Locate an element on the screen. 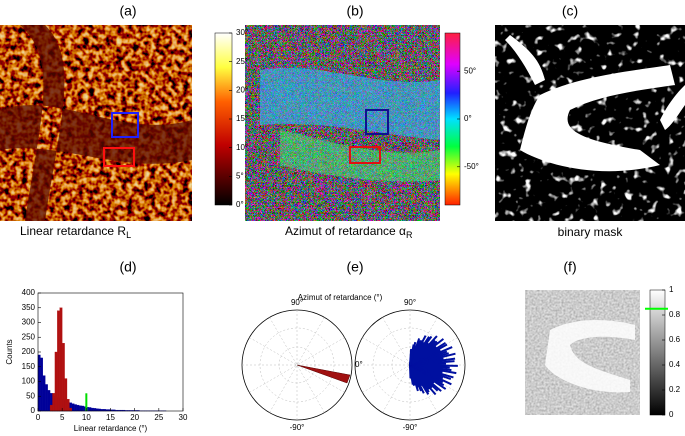 Image resolution: width=685 pixels, height=436 pixels. gray-image is located at coordinates (582, 352).